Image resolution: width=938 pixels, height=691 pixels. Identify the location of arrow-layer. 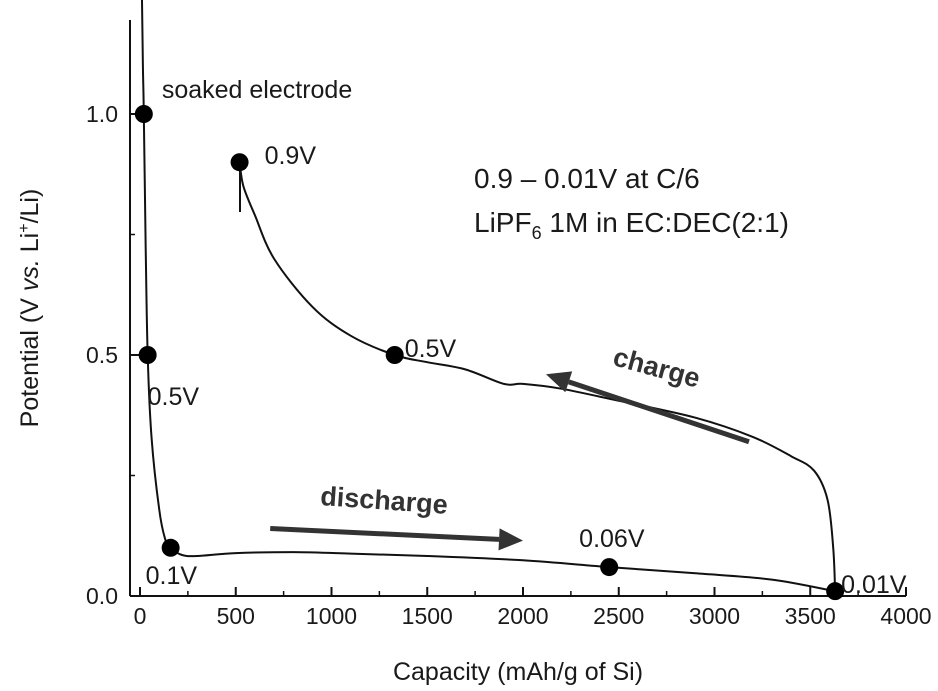
(510, 461).